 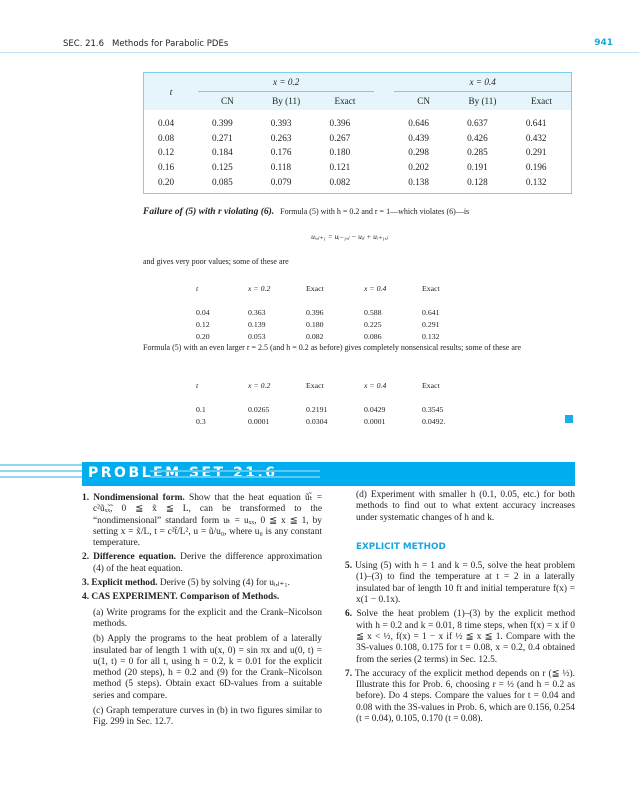 I want to click on table-cell: 0.439, so click(x=418, y=137).